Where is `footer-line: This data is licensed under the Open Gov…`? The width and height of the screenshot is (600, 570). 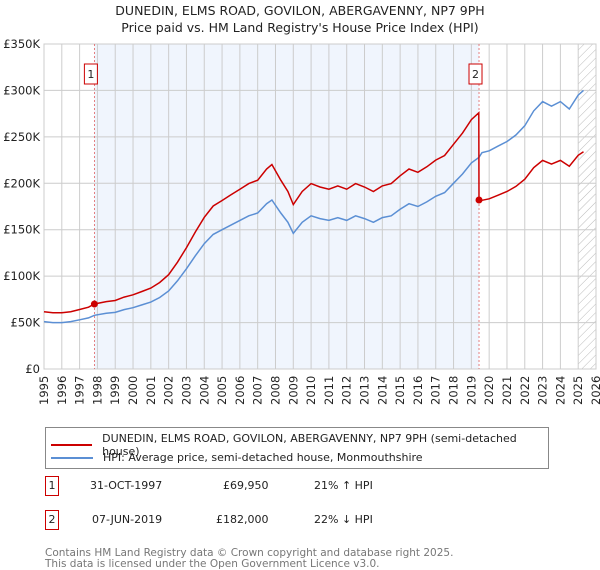
footer-line: This data is licensed under the Open Gov… is located at coordinates (212, 564).